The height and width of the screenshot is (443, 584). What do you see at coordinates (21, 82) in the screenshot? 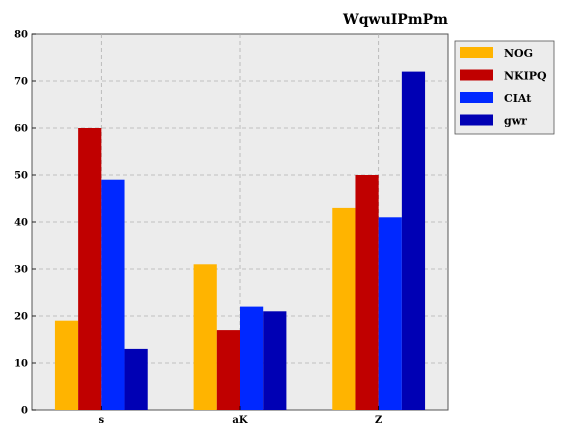
I see `y-tick-label: 70` at bounding box center [21, 82].